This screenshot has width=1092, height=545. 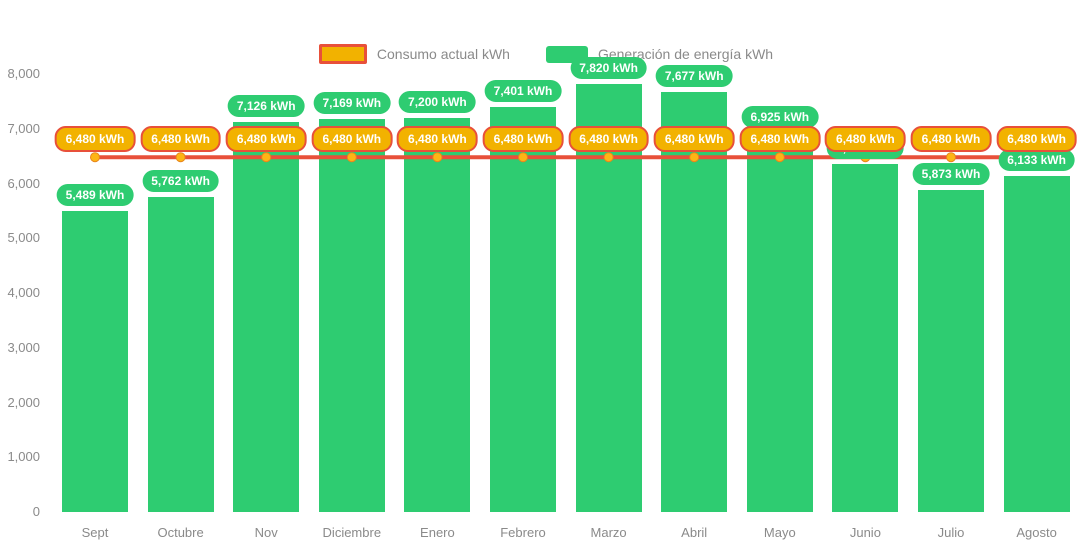 I want to click on x-axis-label-agosto: Agosto, so click(x=1036, y=532).